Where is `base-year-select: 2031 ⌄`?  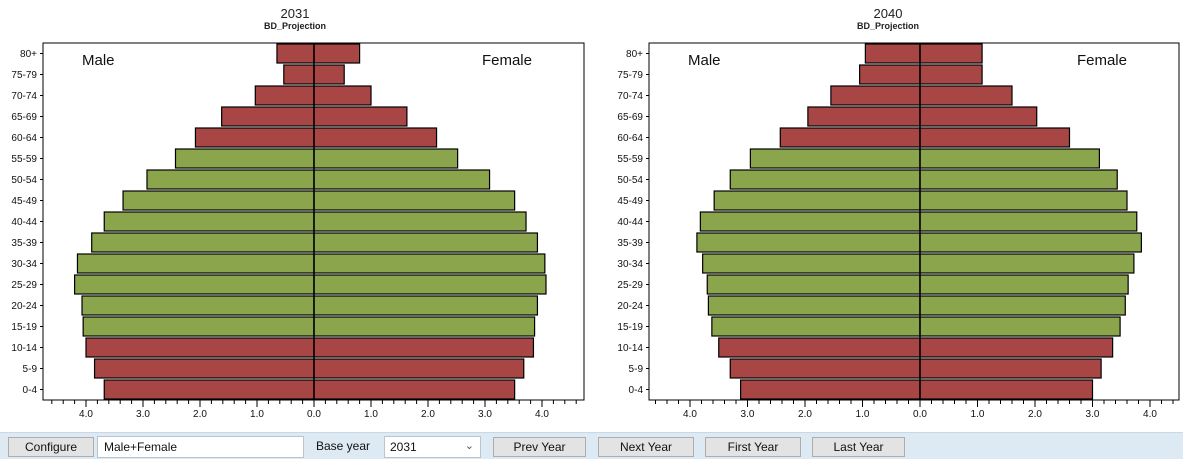 base-year-select: 2031 ⌄ is located at coordinates (432, 447).